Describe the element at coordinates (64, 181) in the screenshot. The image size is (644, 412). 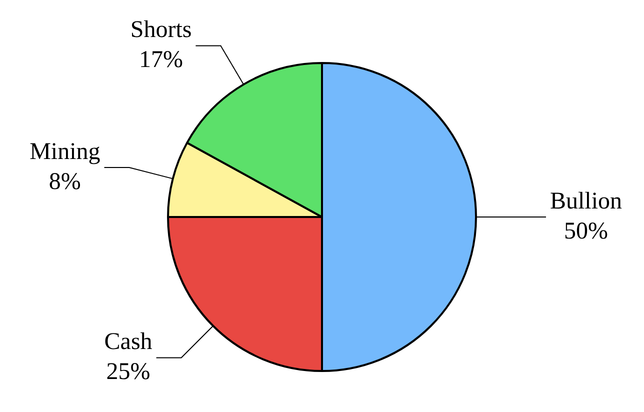
I see `data-label: 8%` at that location.